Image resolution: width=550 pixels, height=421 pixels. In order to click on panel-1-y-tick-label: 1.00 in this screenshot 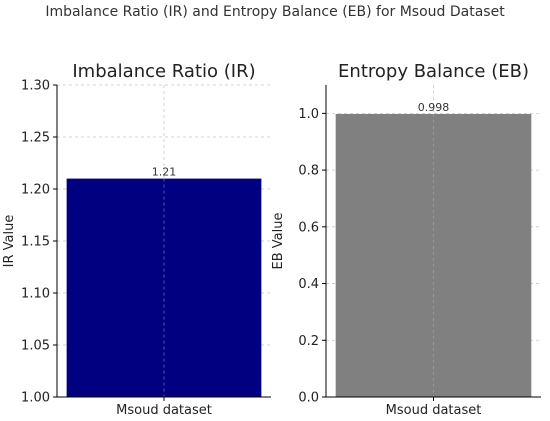, I will do `click(35, 398)`.